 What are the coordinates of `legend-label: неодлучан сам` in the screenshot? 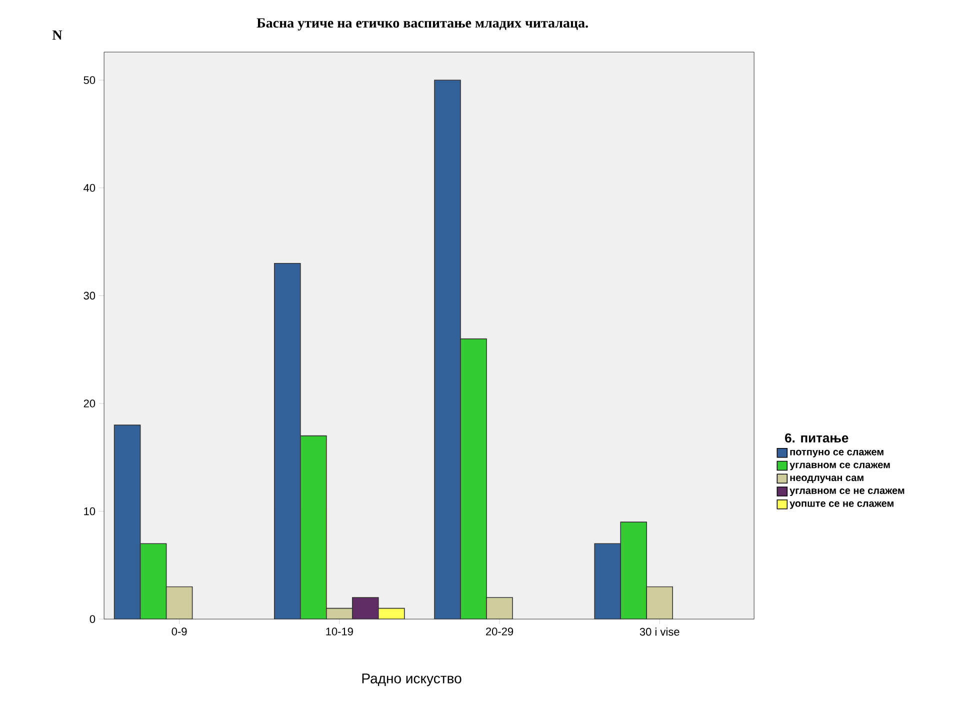 It's located at (827, 480).